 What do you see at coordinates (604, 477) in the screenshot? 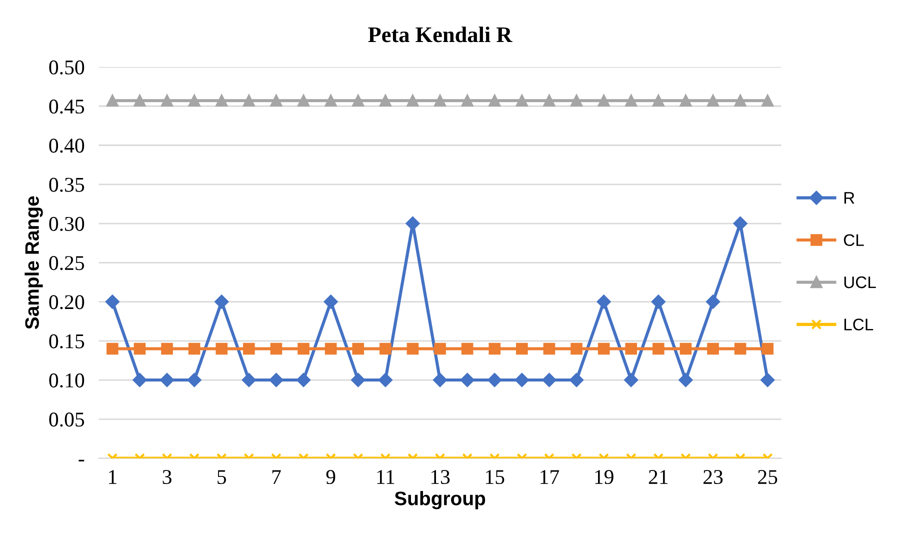
I see `x-tick-label: 19` at bounding box center [604, 477].